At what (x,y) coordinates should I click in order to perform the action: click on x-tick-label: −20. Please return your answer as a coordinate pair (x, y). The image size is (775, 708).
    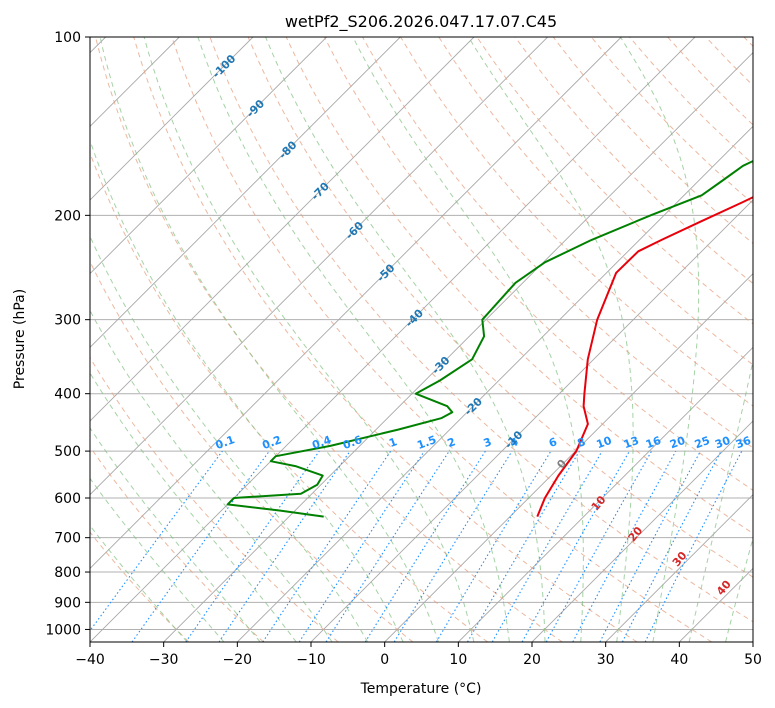
    Looking at the image, I should click on (238, 660).